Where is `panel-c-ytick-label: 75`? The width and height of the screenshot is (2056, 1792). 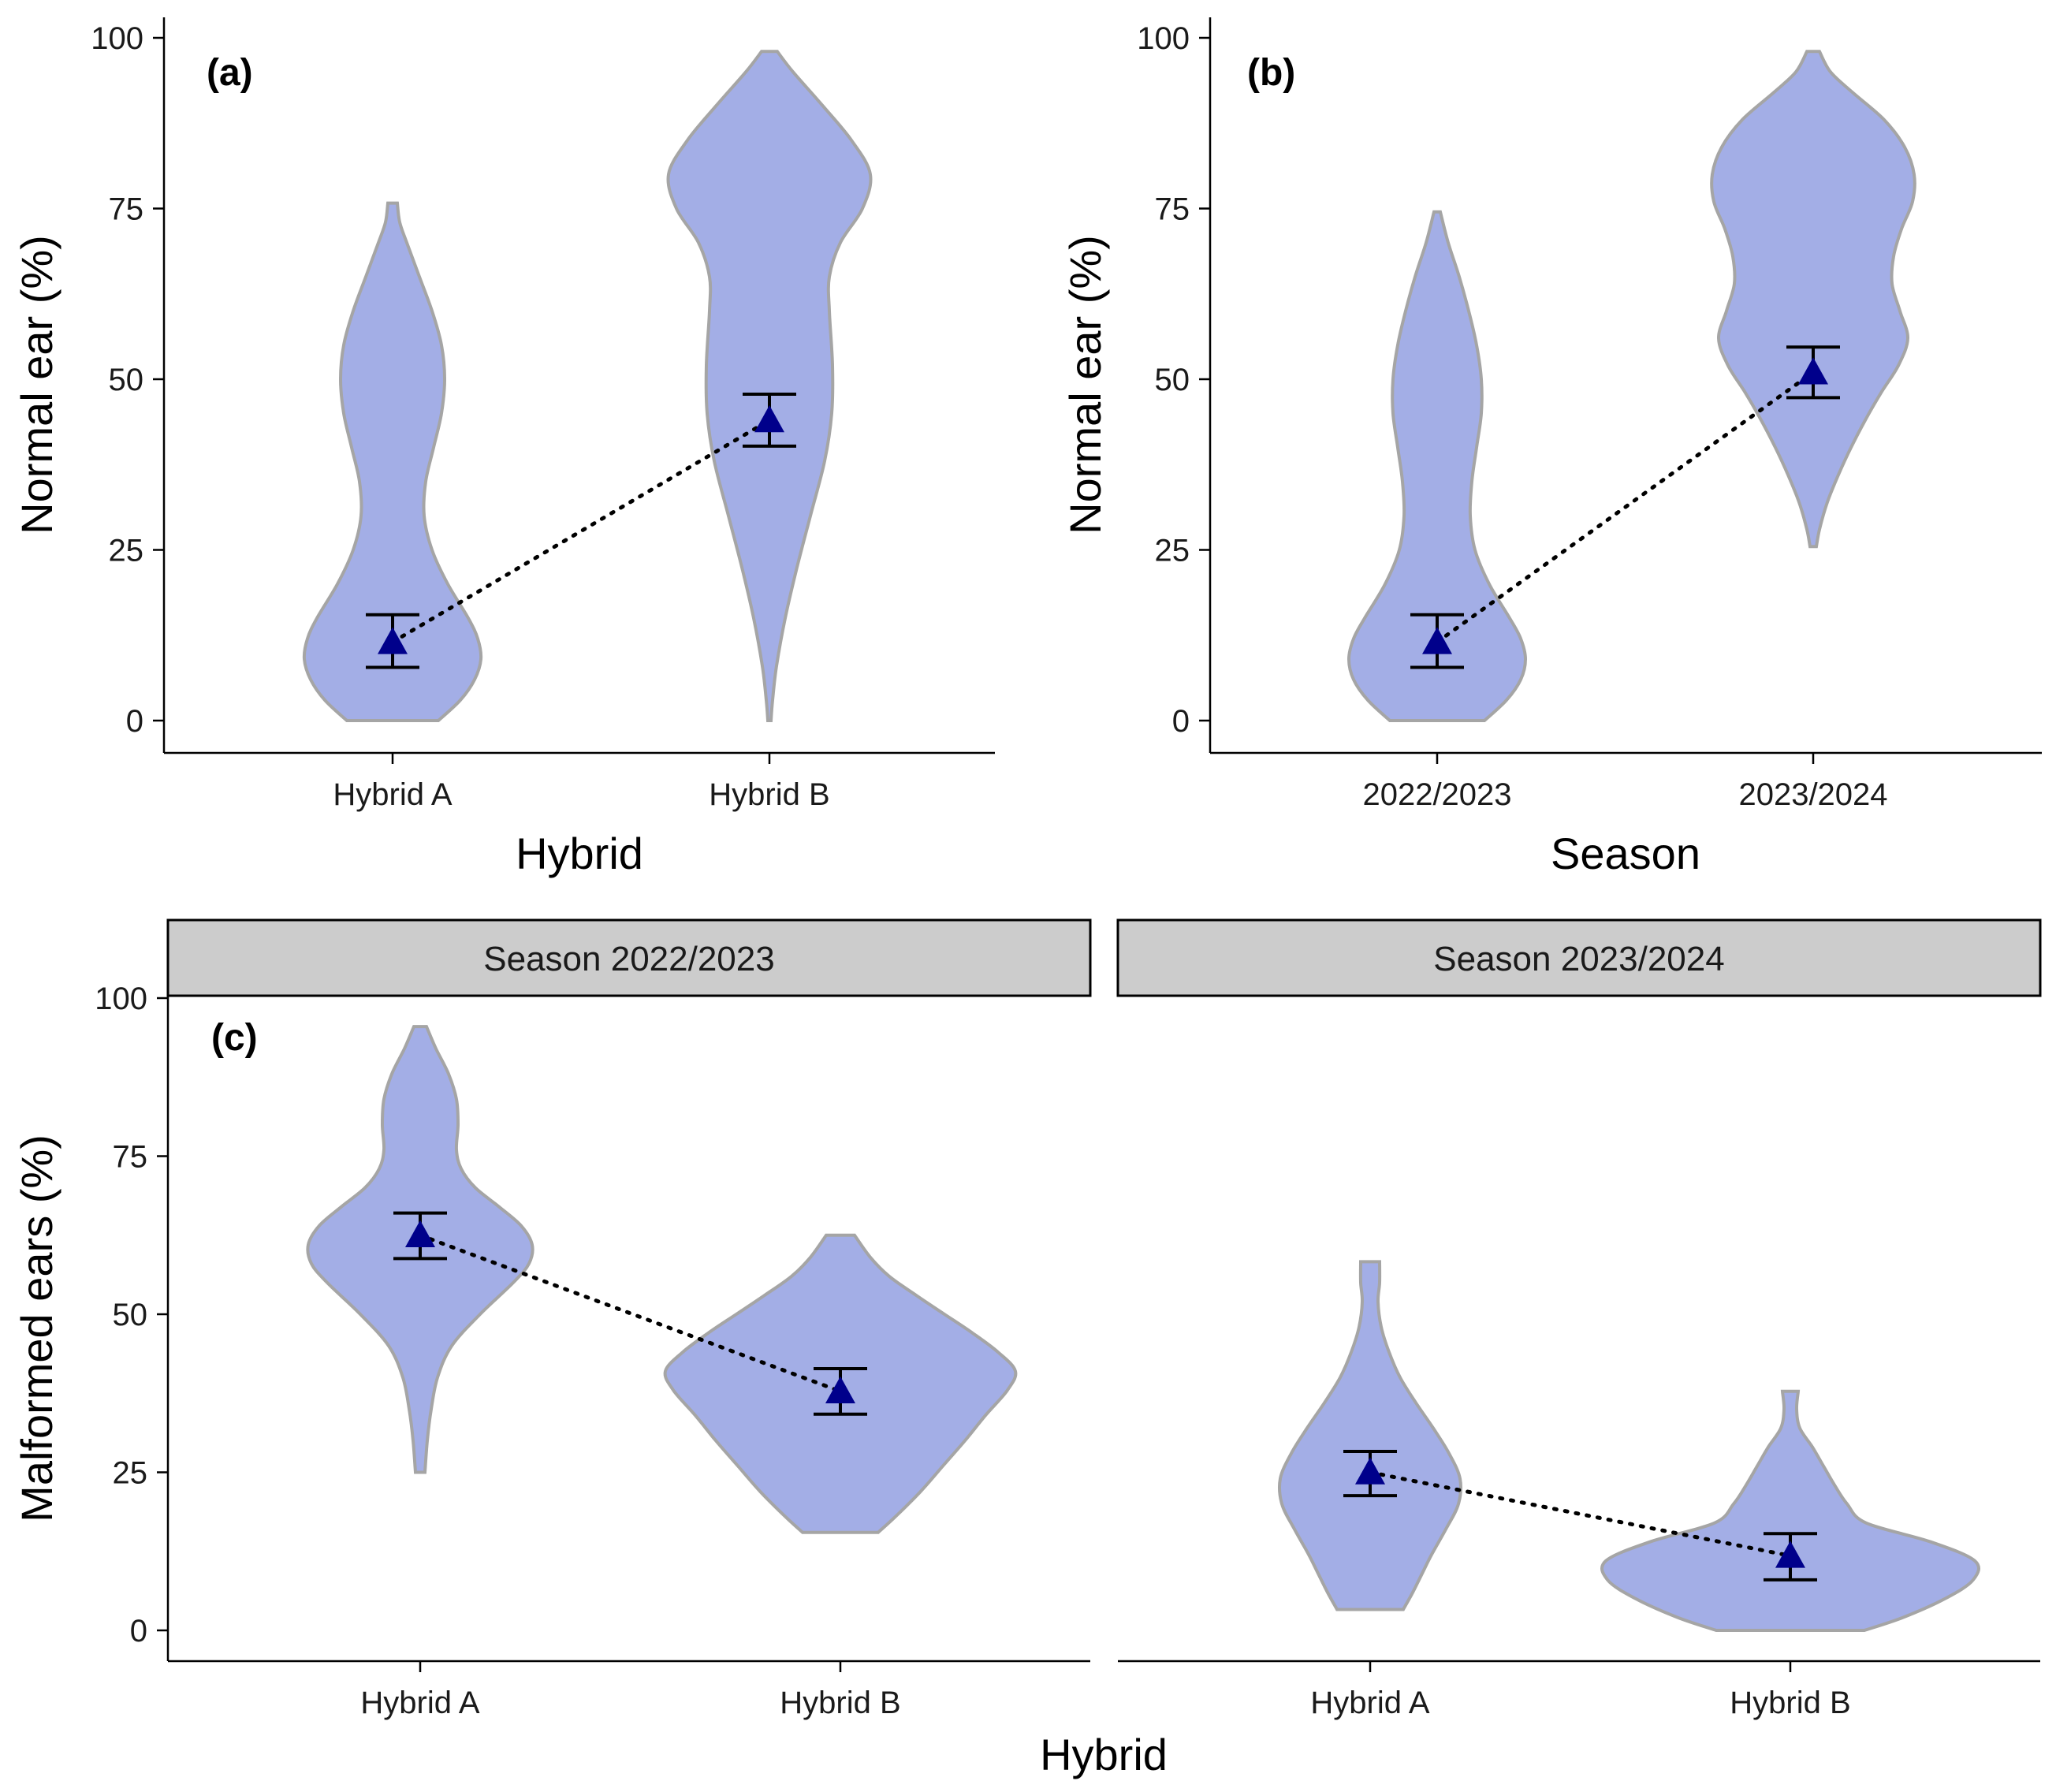
panel-c-ytick-label: 75 is located at coordinates (130, 1157).